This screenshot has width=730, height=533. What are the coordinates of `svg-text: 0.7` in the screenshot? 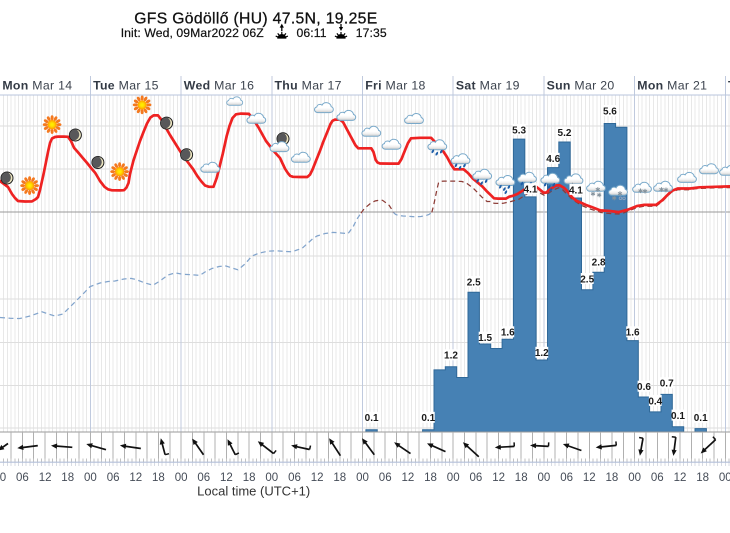 It's located at (667, 384).